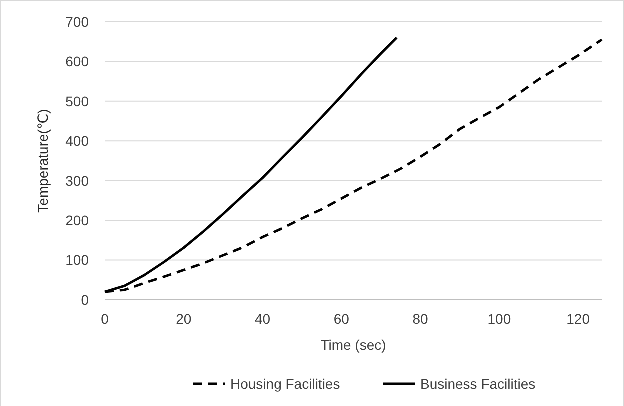 This screenshot has height=406, width=624. What do you see at coordinates (78, 141) in the screenshot?
I see `y-tick-label: 400` at bounding box center [78, 141].